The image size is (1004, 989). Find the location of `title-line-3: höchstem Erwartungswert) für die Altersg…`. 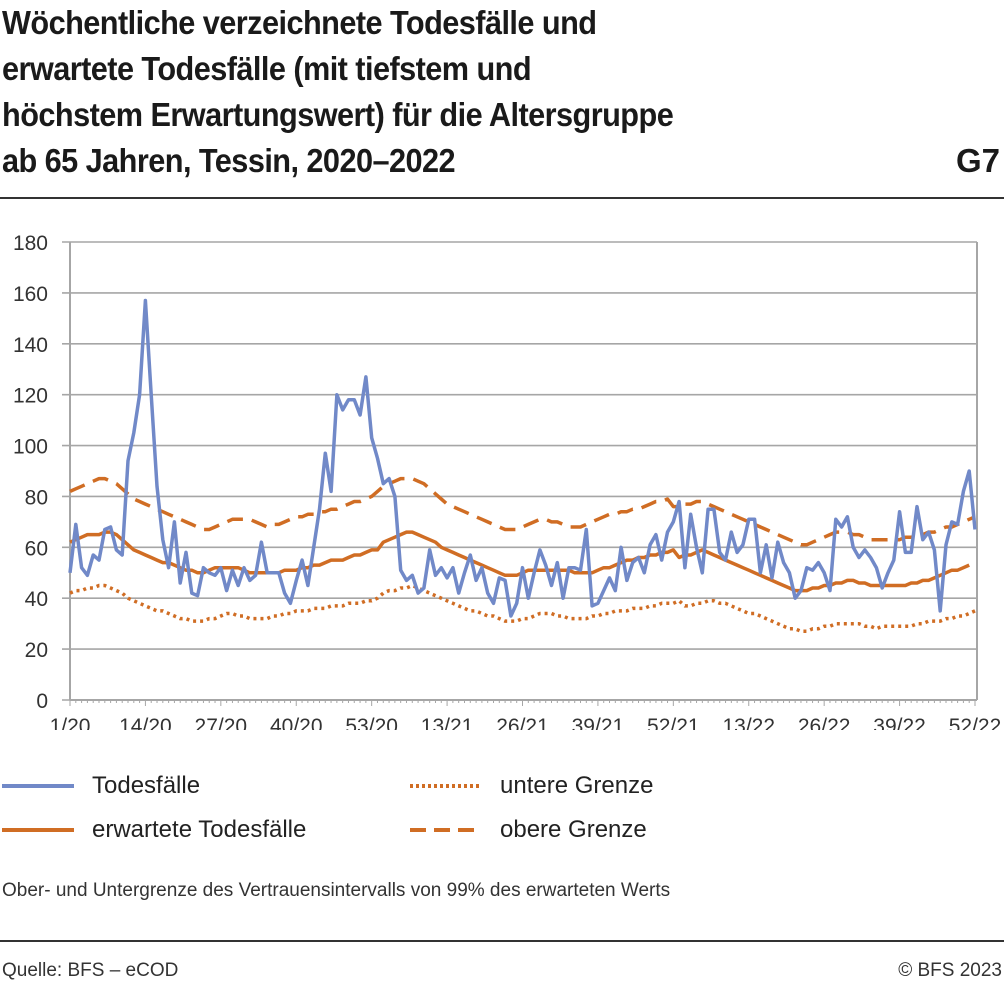

title-line-3: höchstem Erwartungswert) für die Altersg… is located at coordinates (338, 114).